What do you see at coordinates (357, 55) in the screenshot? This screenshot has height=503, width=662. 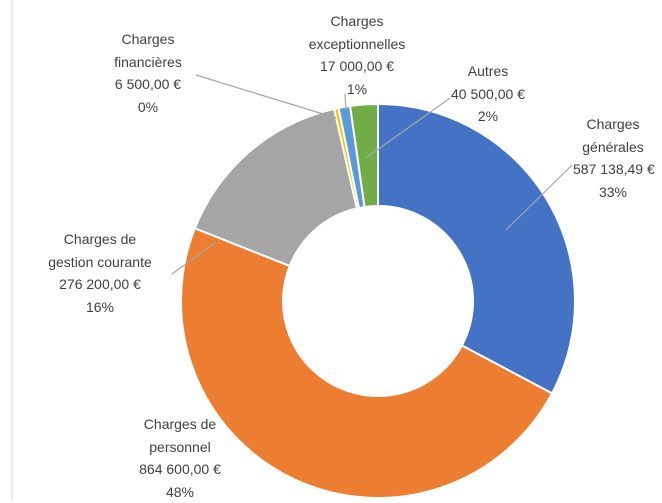 I see `data-label: Charges exceptionnelles 17 000,00 €1%` at bounding box center [357, 55].